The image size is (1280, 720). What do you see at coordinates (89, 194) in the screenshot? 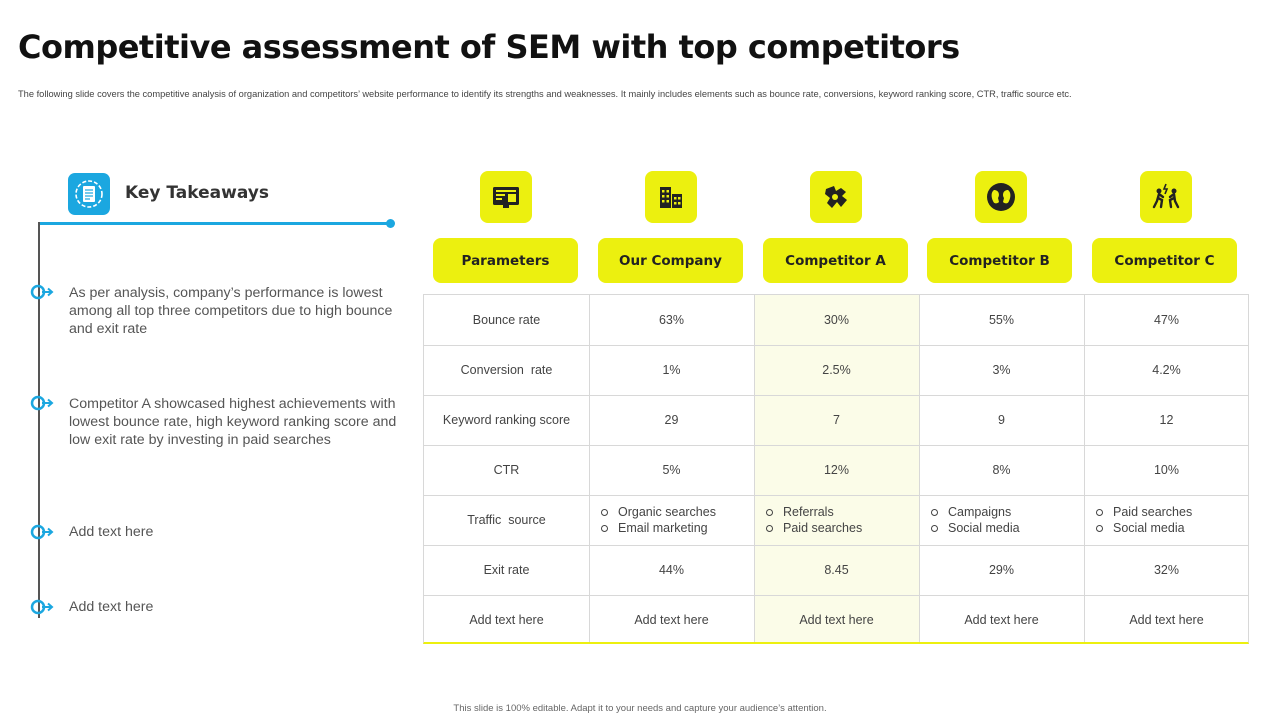
I see `document-icon` at bounding box center [89, 194].